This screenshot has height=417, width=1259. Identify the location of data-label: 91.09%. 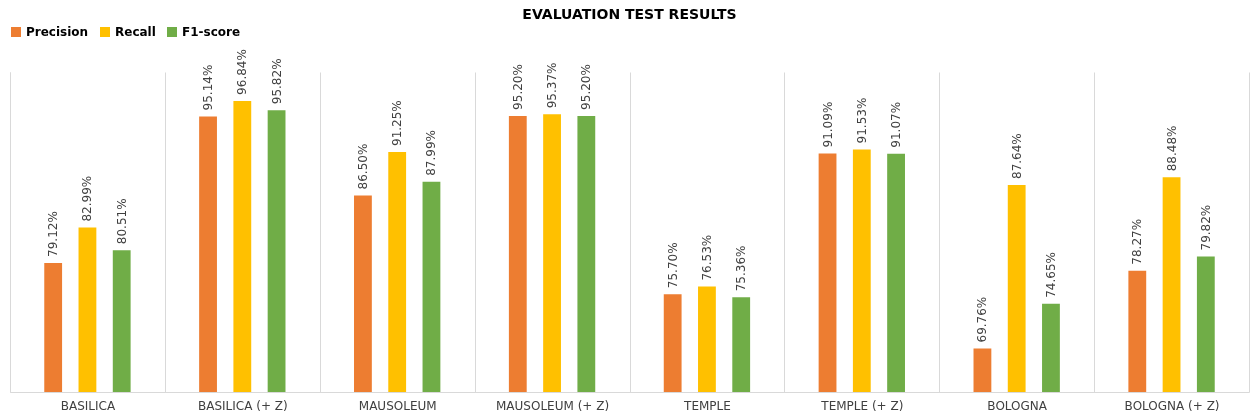
(827, 124).